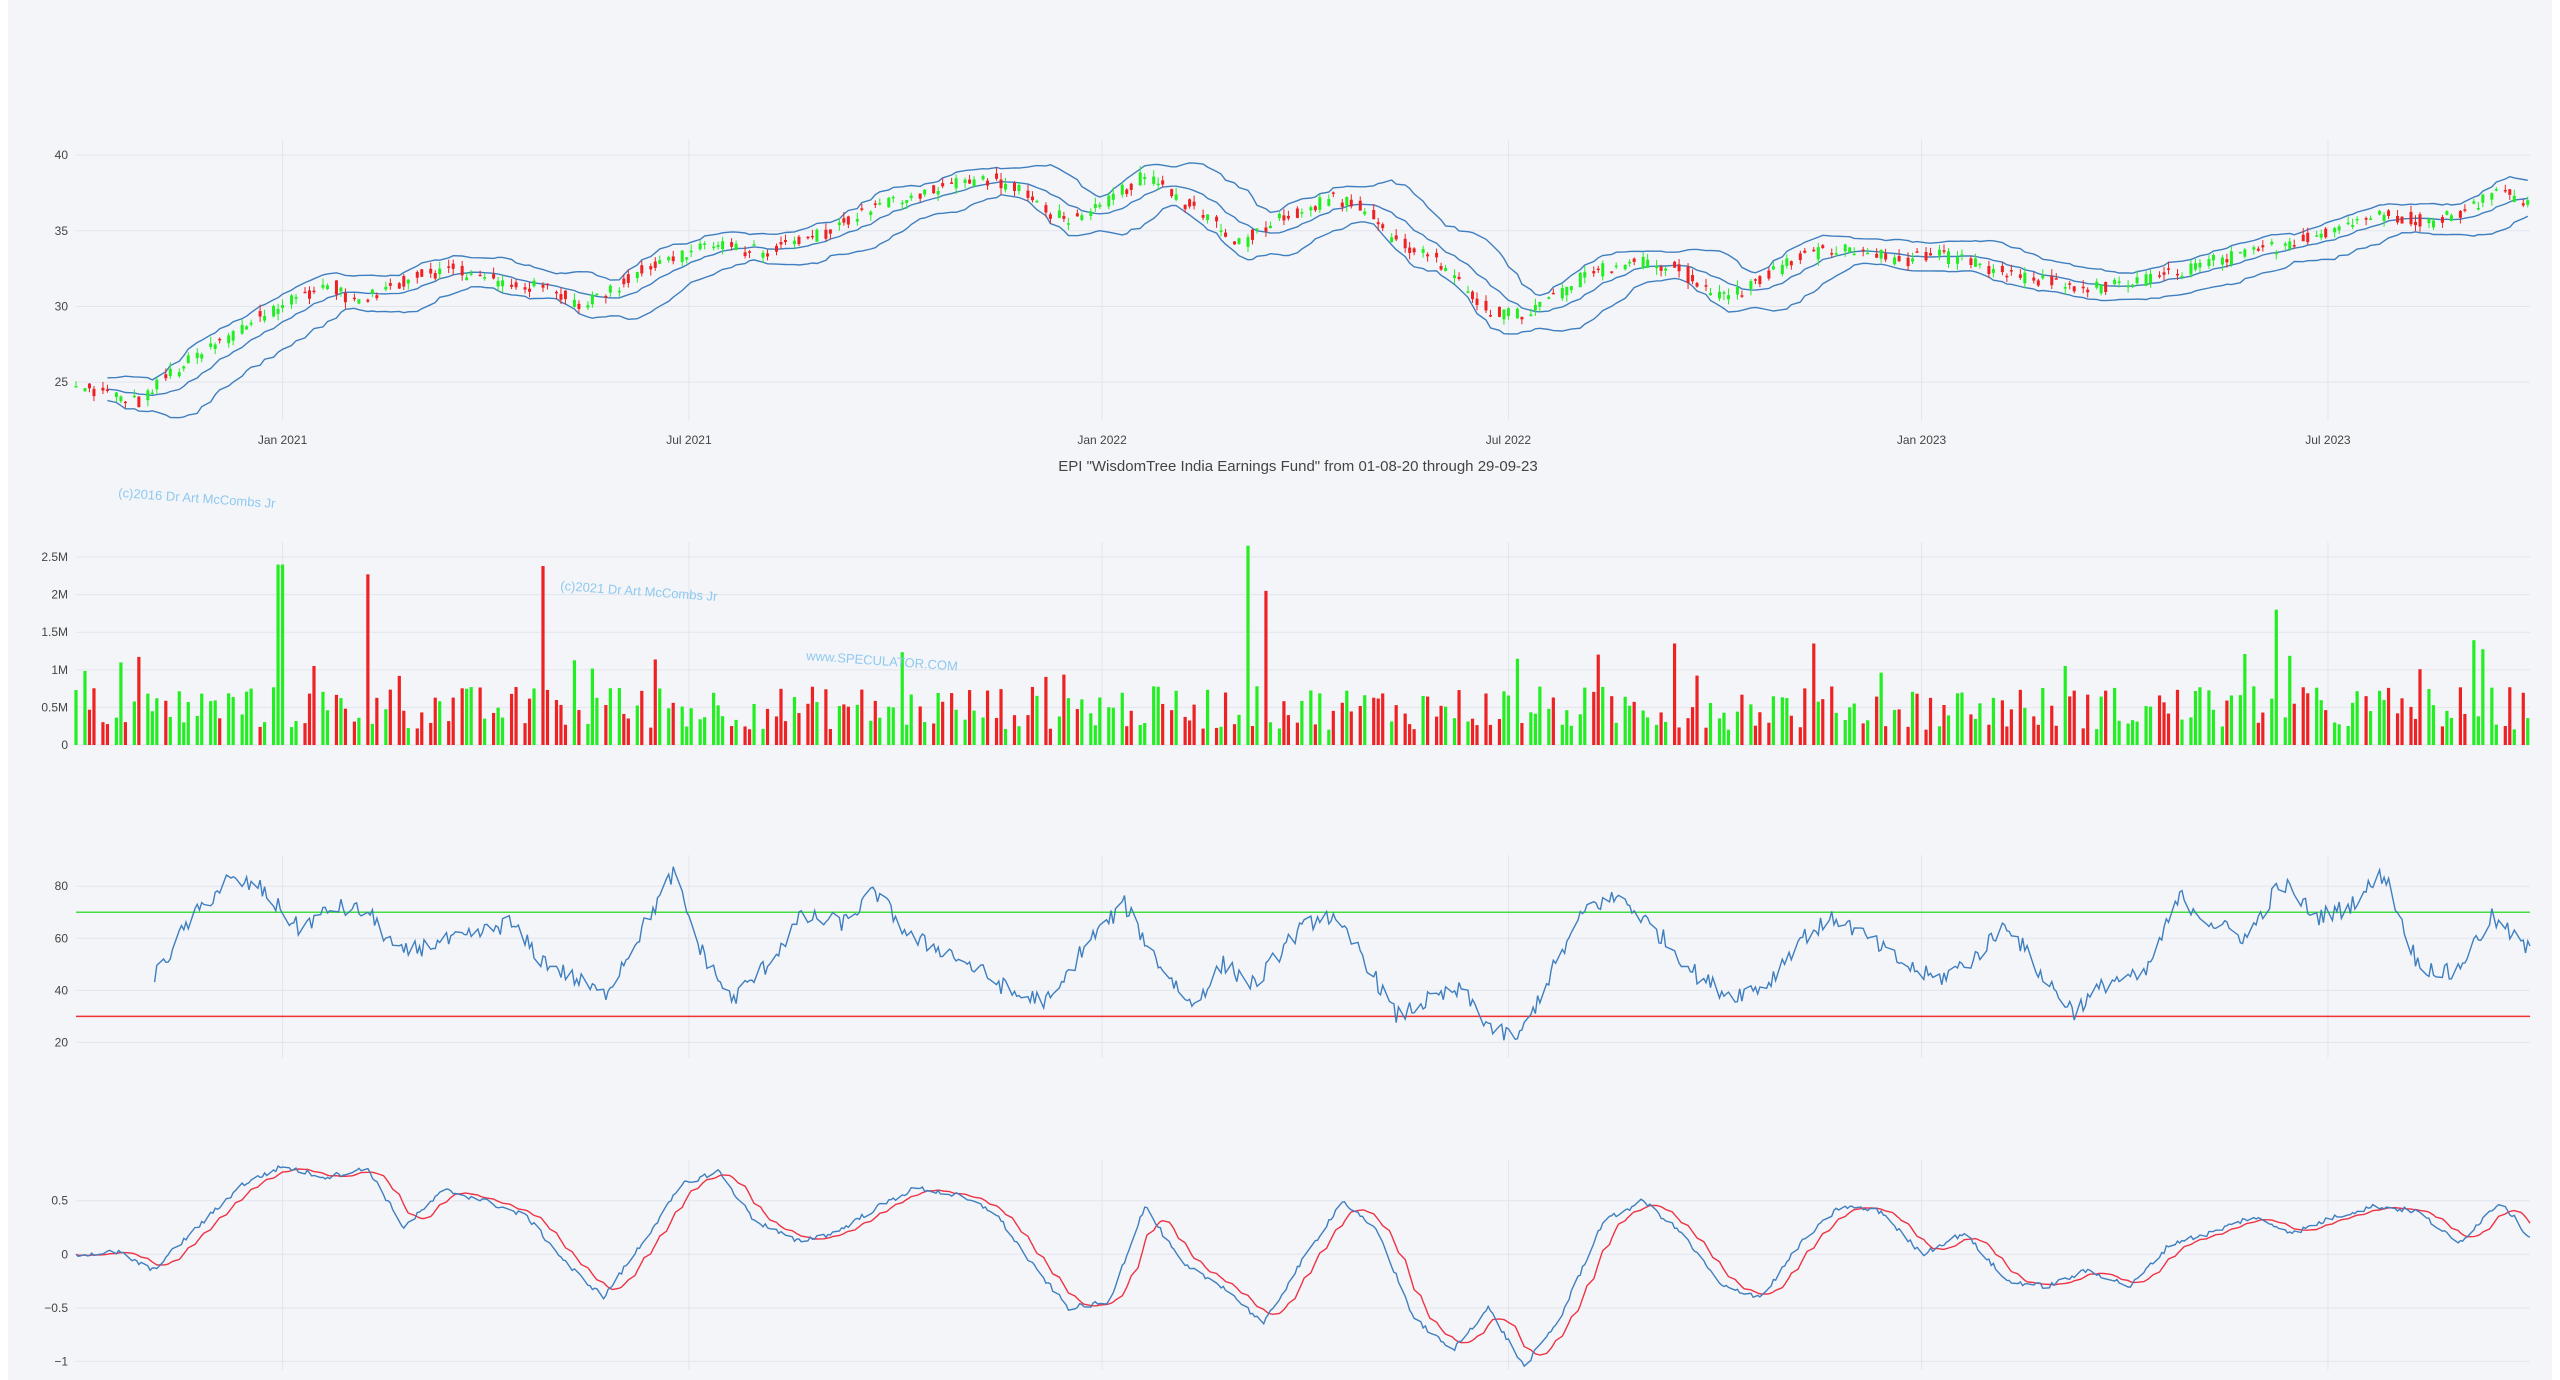 This screenshot has height=1380, width=2560. I want to click on oscillator-line, so click(1303, 1266).